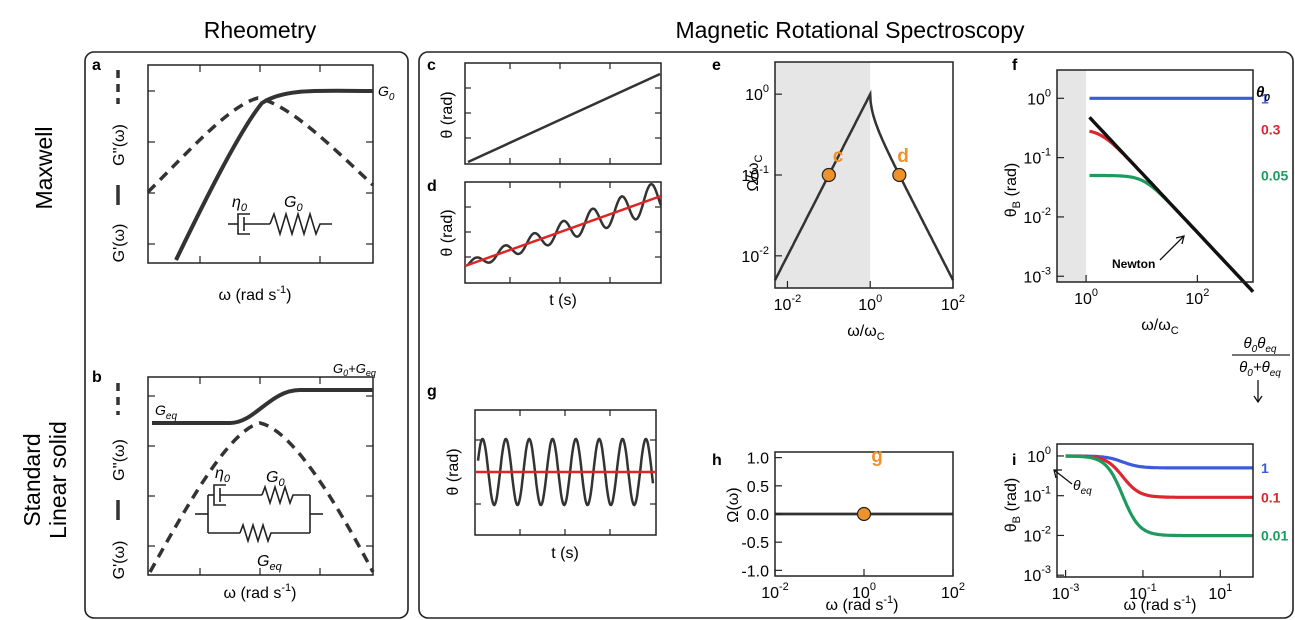  Describe the element at coordinates (1037, 157) in the screenshot. I see `panel-f-ytick-label-2: 10⁻¹` at that location.